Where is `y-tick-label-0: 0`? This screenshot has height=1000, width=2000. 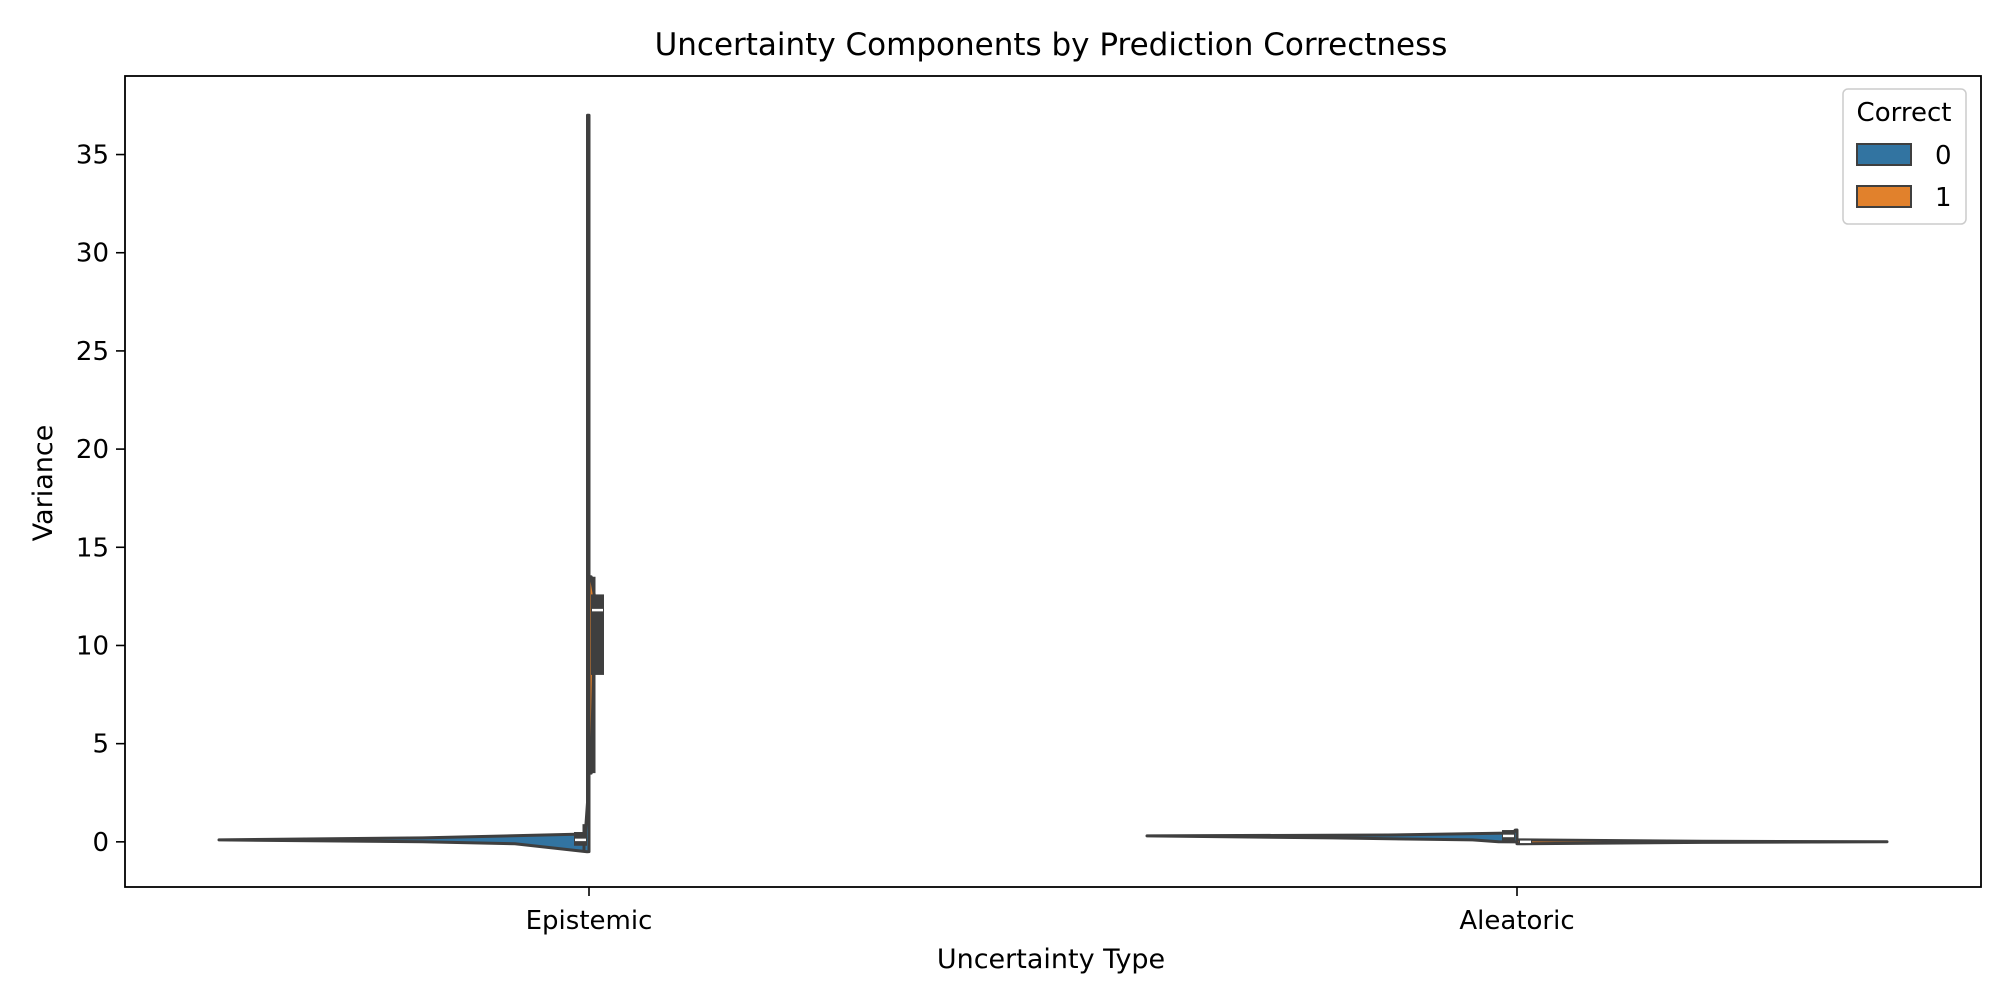 y-tick-label-0: 0 is located at coordinates (100, 843).